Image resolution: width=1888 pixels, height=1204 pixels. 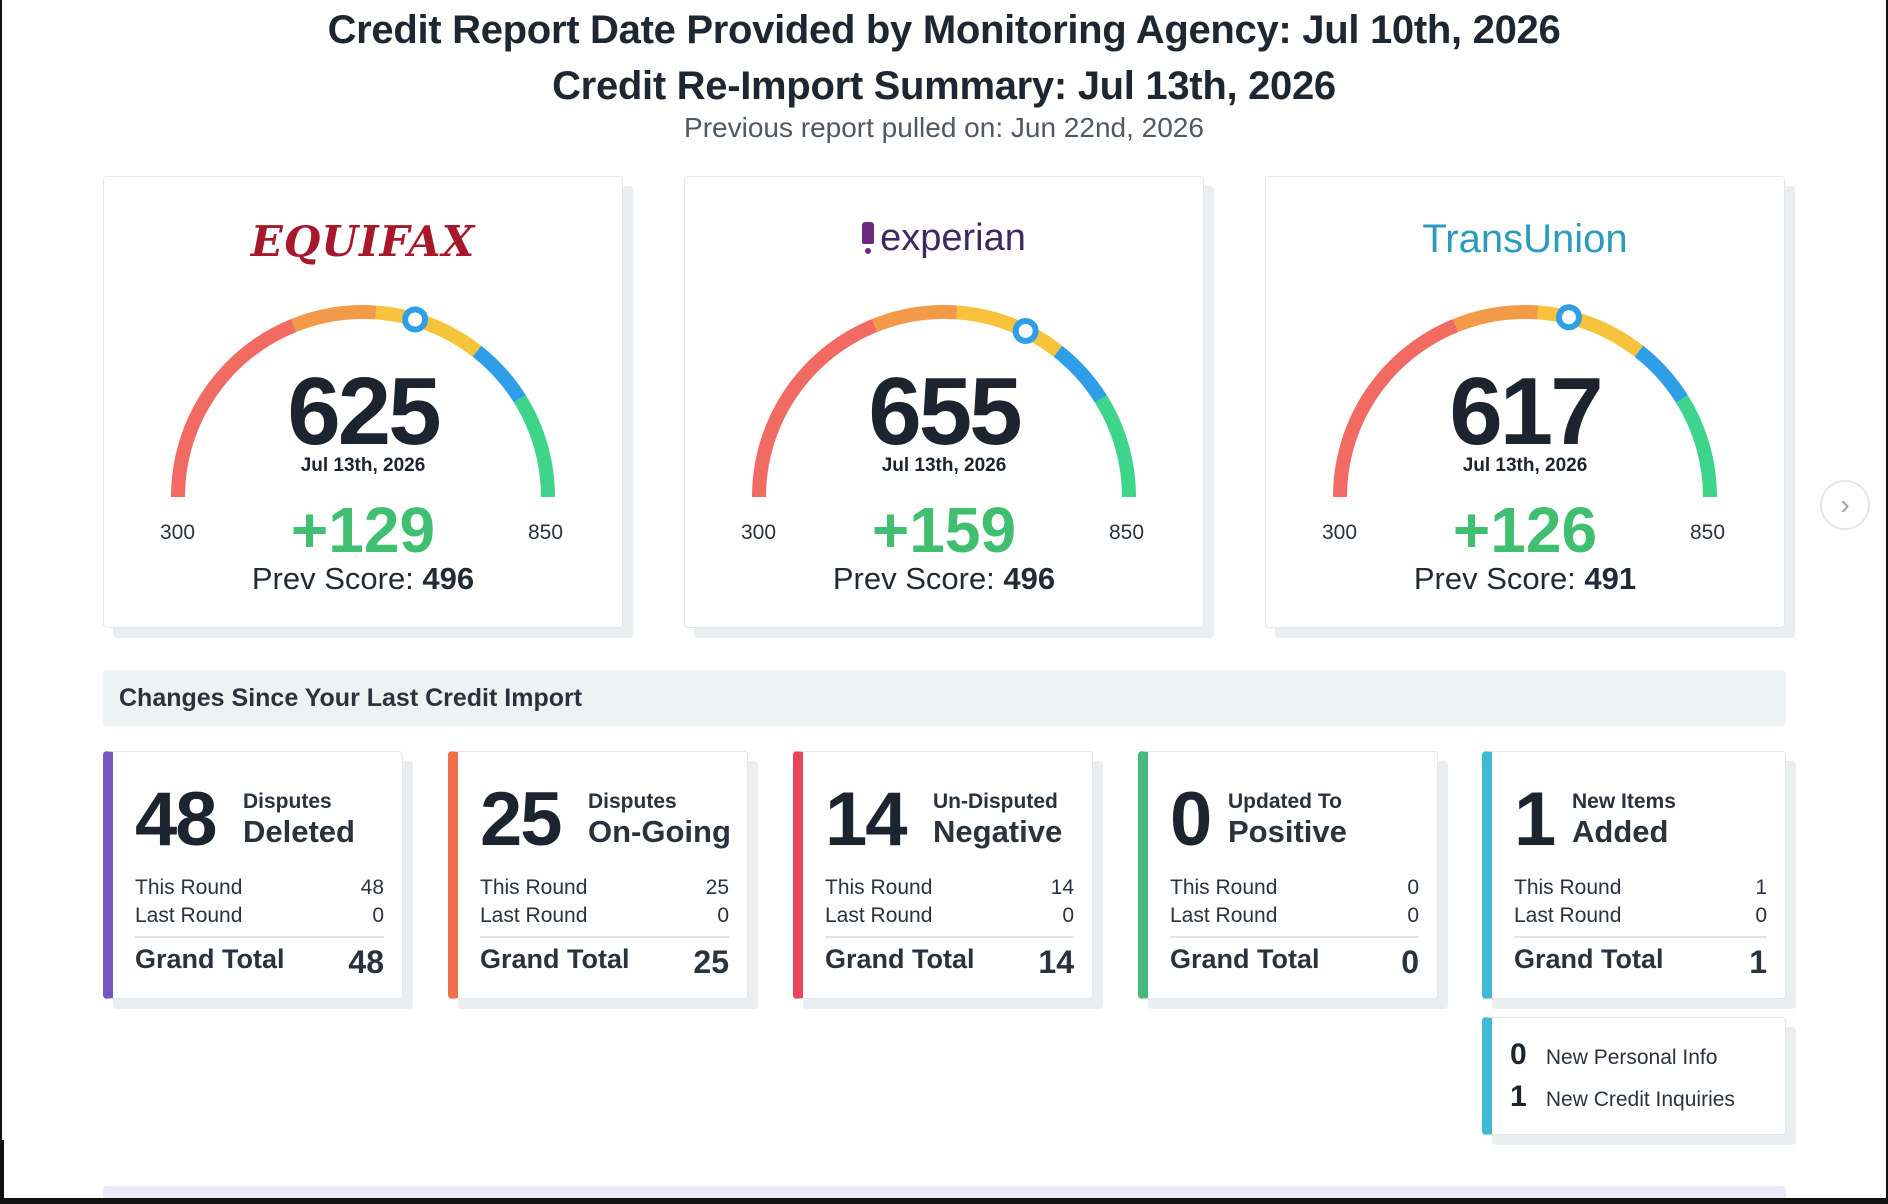 What do you see at coordinates (1535, 819) in the screenshot?
I see `stat-count: 1` at bounding box center [1535, 819].